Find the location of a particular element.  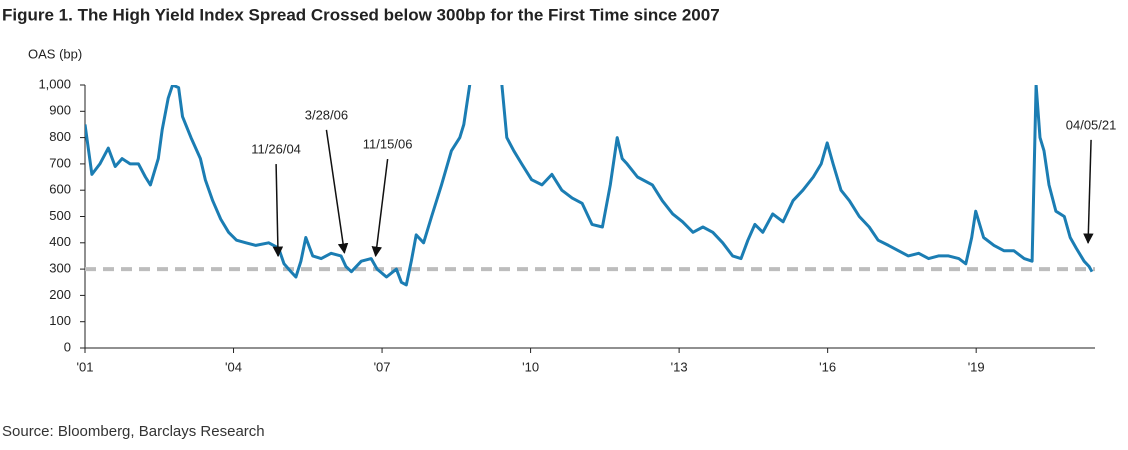

y-tick-label: 300 is located at coordinates (60, 268).